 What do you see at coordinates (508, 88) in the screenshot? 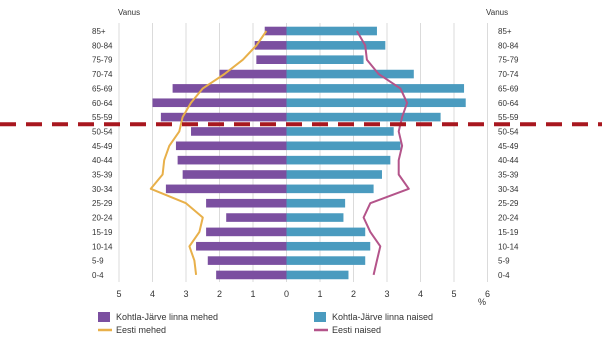
I see `y-tick-label-right: 65-69` at bounding box center [508, 88].